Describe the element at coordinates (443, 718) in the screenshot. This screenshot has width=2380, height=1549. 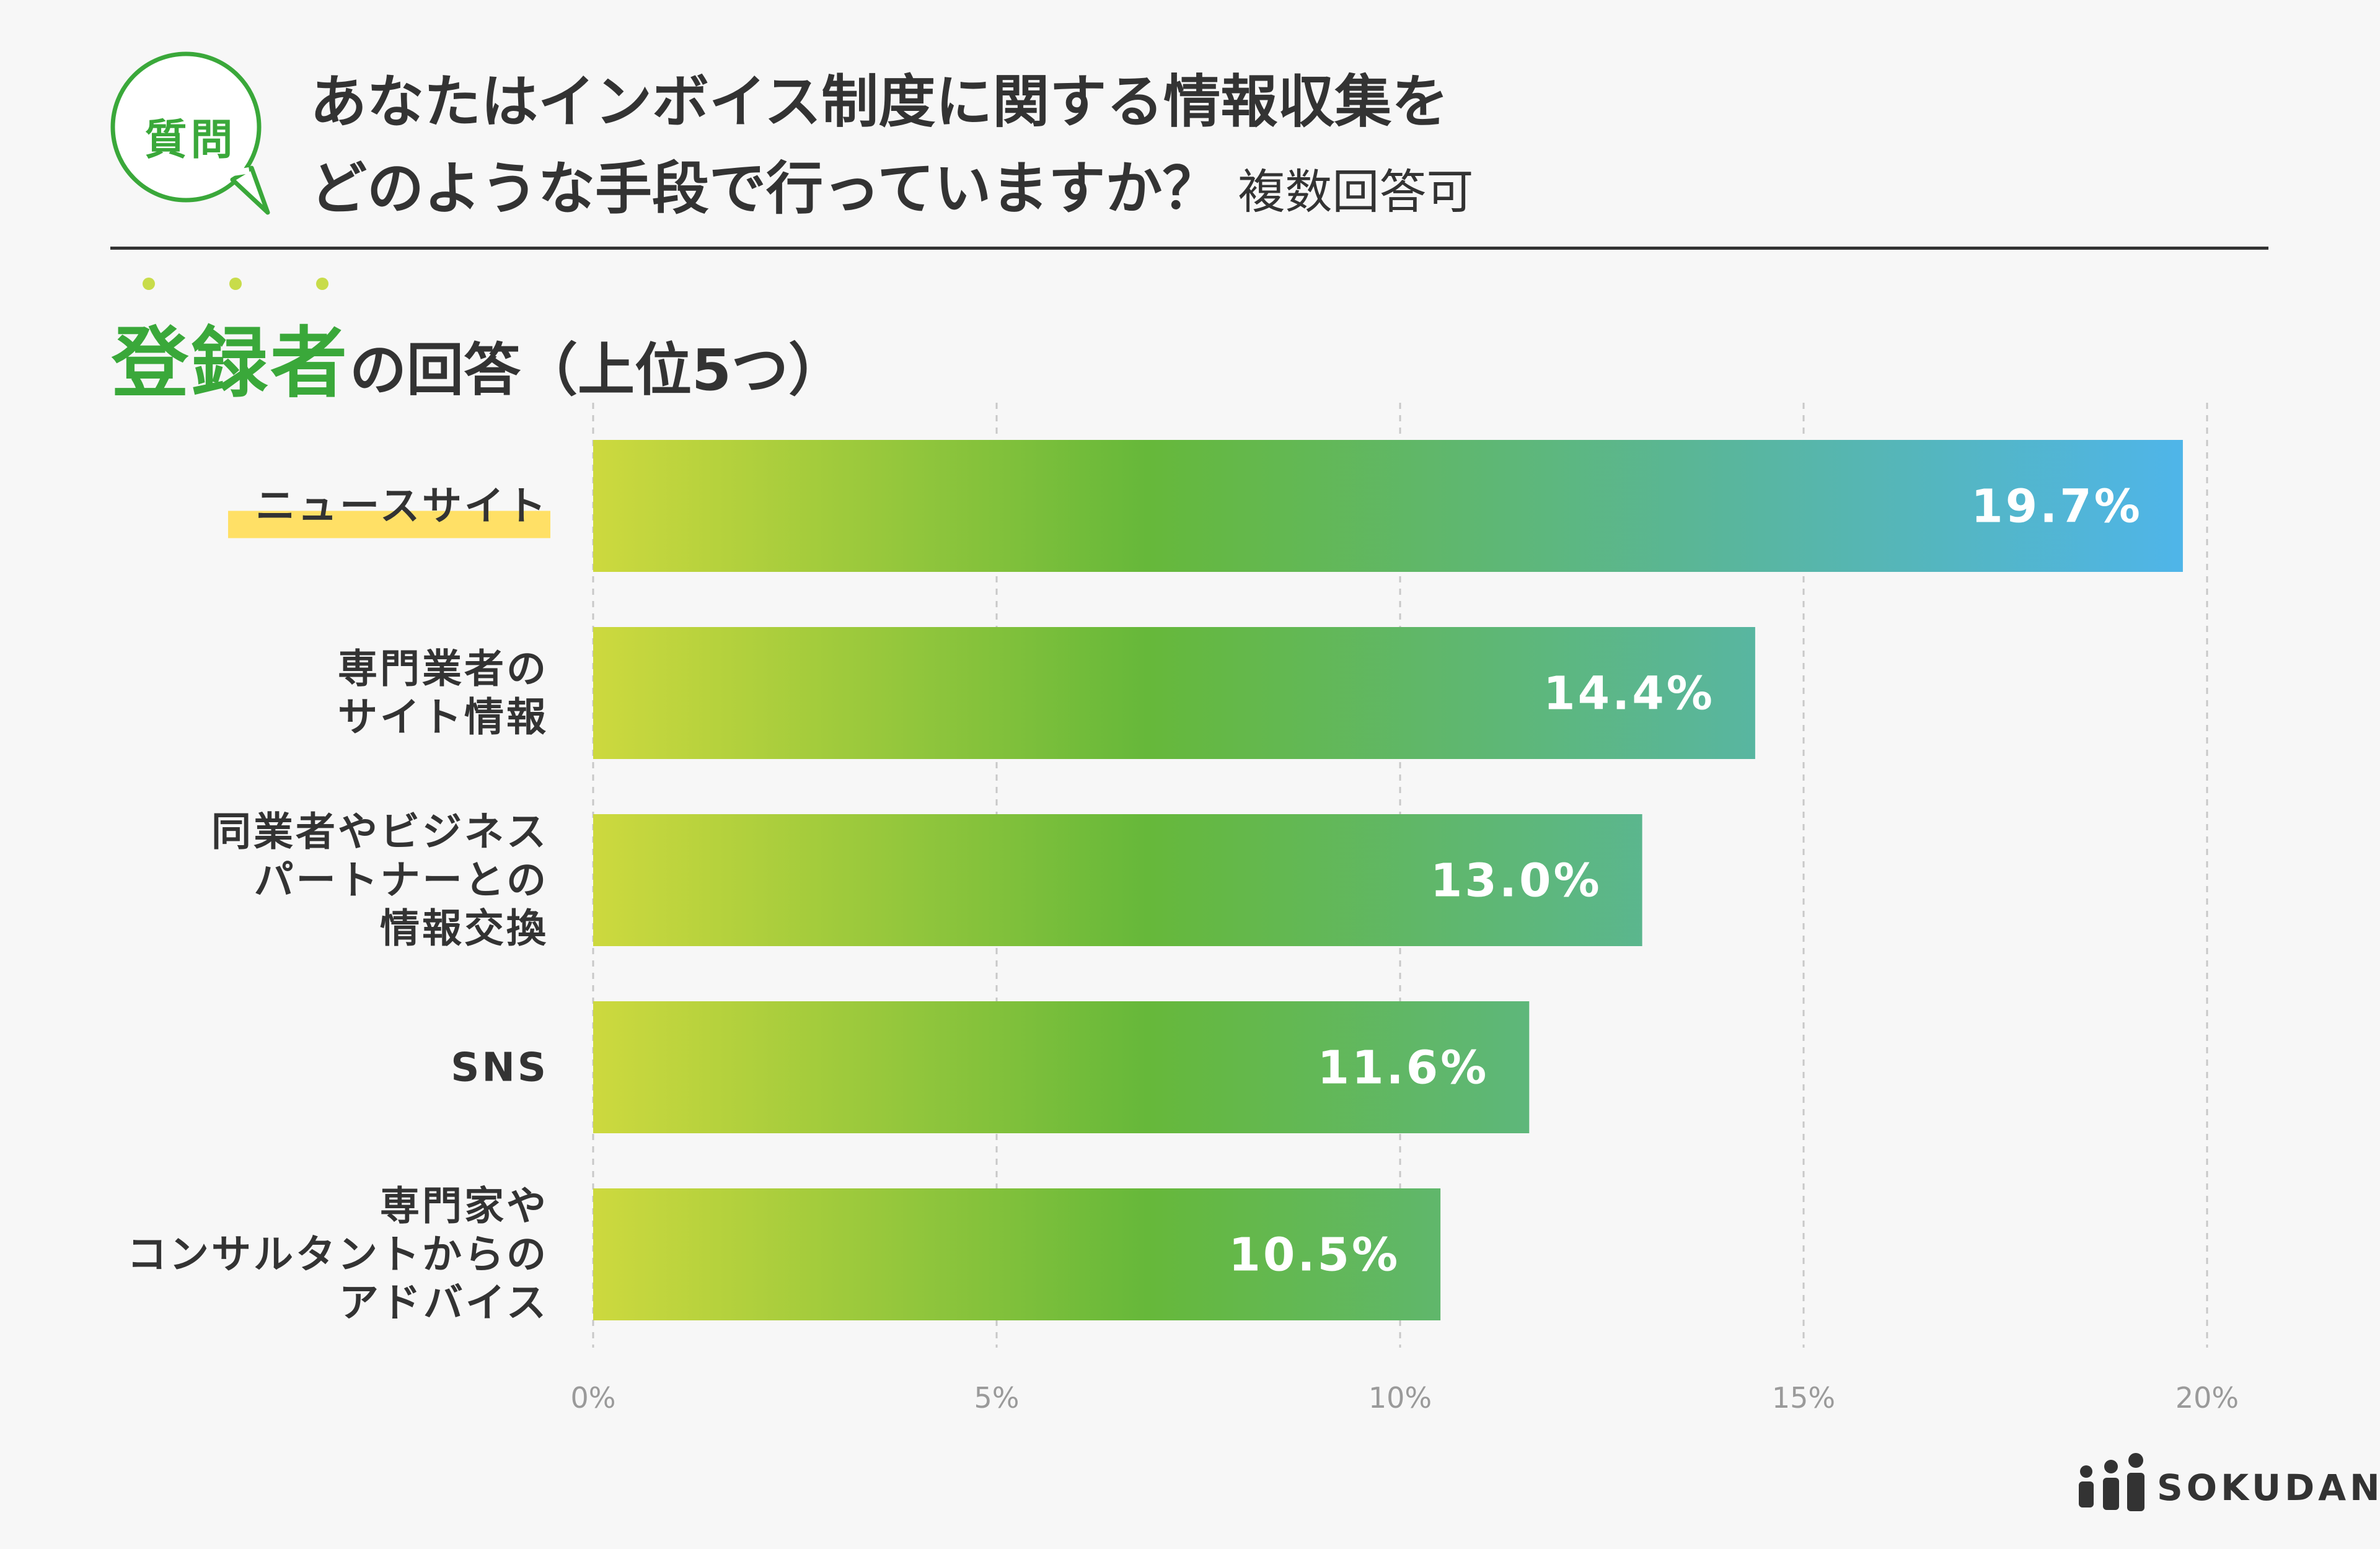
I see `category-label: サイト情報` at that location.